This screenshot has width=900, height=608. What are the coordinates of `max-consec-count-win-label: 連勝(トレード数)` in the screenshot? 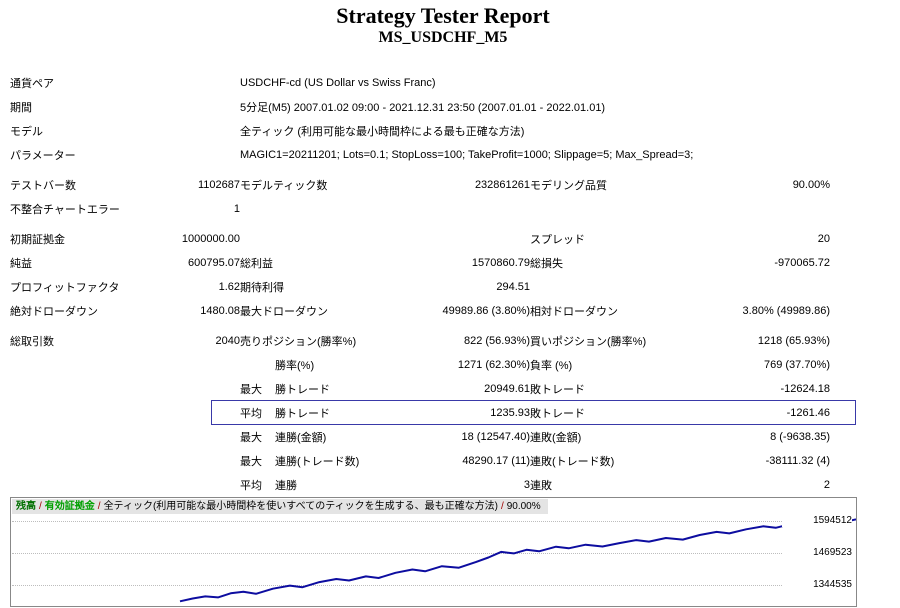 It's located at (317, 462).